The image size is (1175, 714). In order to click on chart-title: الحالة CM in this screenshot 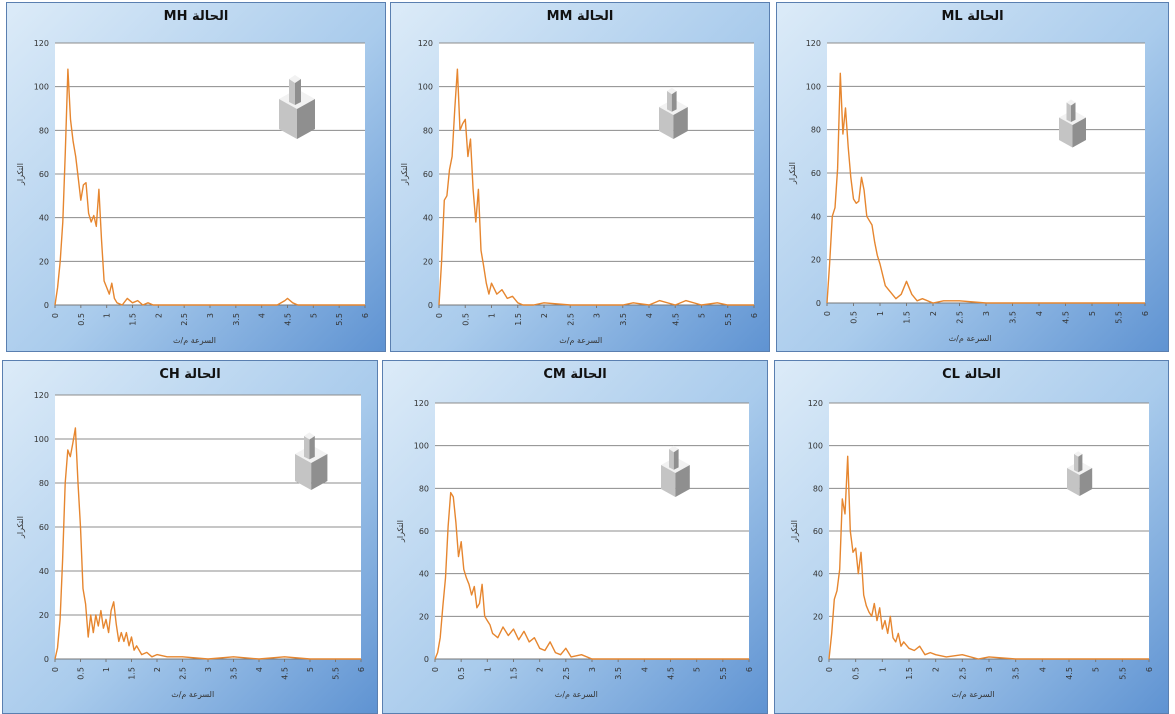, I will do `click(575, 374)`.